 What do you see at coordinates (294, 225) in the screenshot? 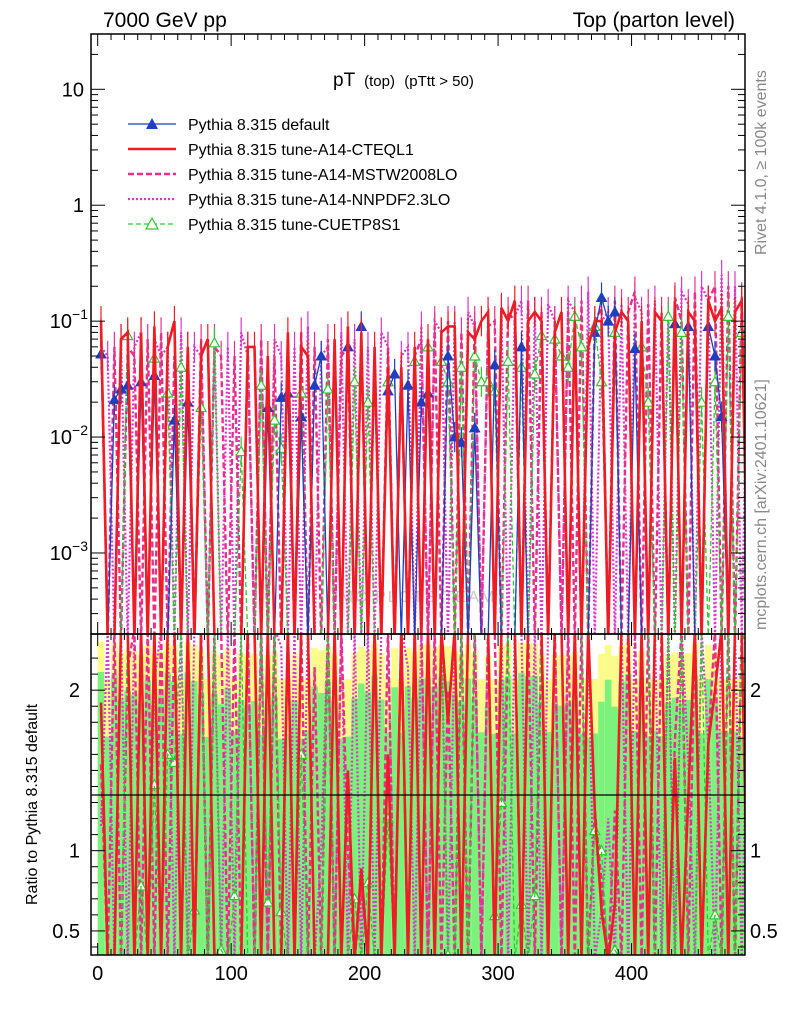
I see `legend-label-cuetp: Pythia 8.315 tune-CUETP8S1` at bounding box center [294, 225].